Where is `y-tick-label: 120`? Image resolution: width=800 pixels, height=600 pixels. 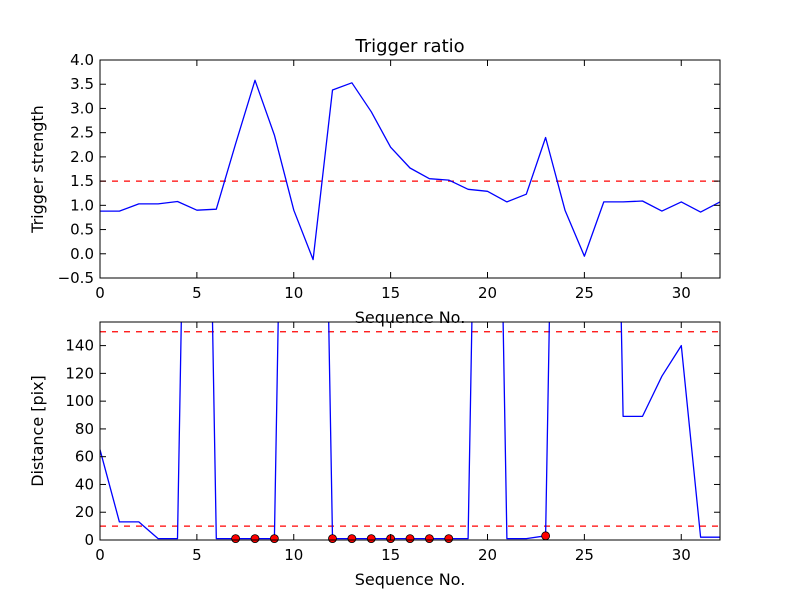 y-tick-label: 120 is located at coordinates (79, 373).